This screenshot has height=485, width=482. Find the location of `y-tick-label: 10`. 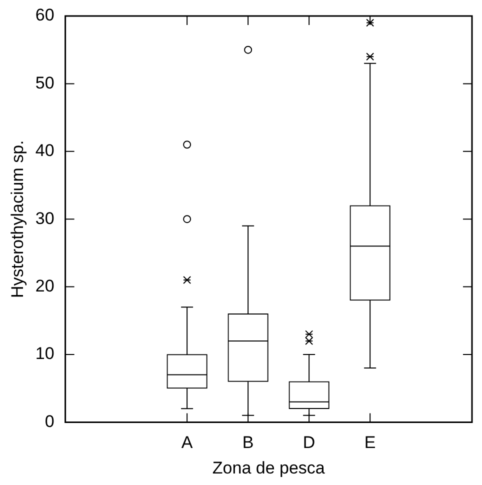

y-tick-label: 10 is located at coordinates (44, 354).